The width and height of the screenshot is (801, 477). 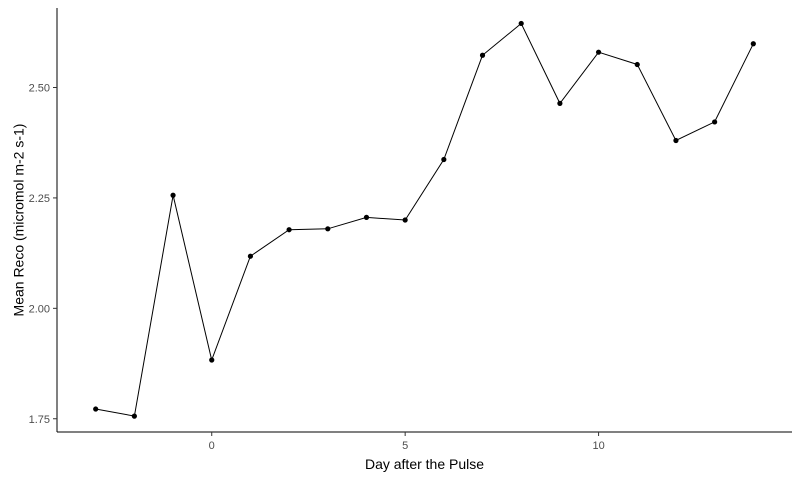 What do you see at coordinates (39, 420) in the screenshot?
I see `y-tick-label: 1.75` at bounding box center [39, 420].